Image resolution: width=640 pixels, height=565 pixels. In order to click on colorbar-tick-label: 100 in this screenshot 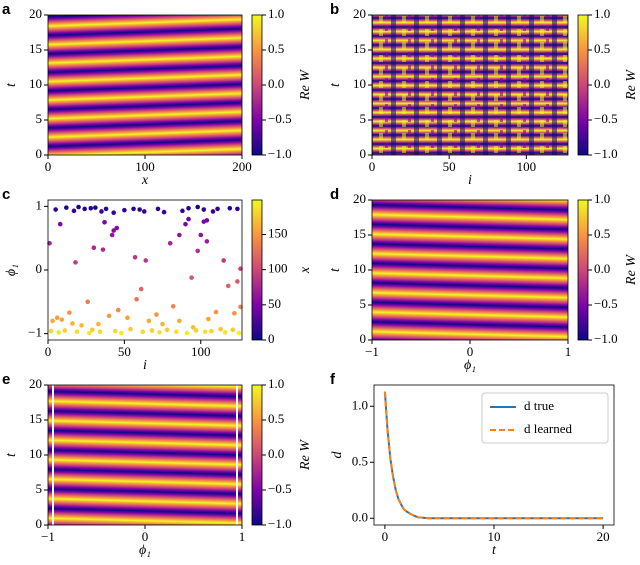, I will do `click(278, 268)`.